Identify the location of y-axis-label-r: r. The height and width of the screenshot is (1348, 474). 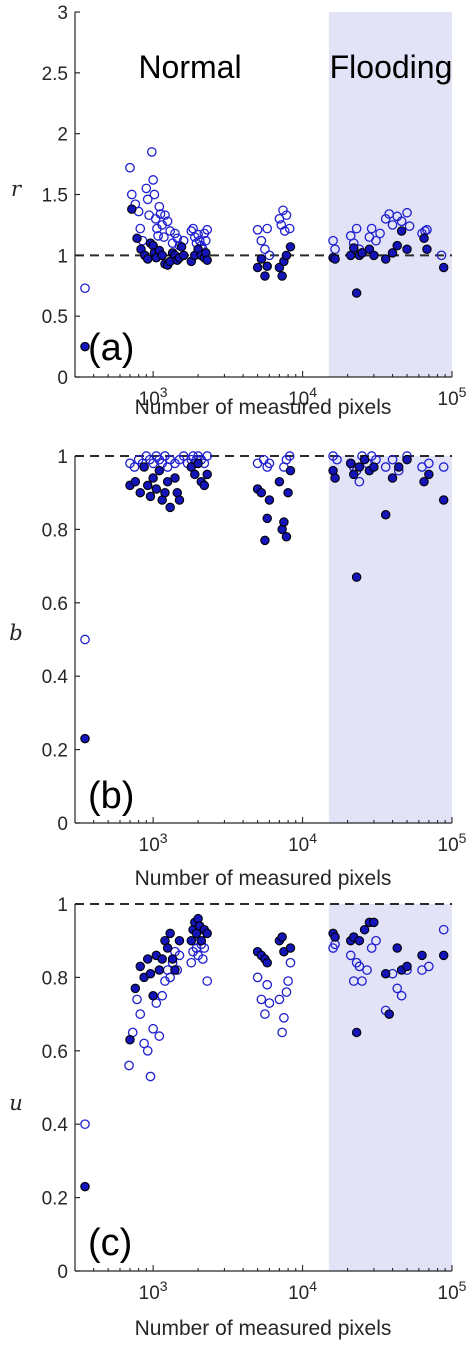
(17, 189).